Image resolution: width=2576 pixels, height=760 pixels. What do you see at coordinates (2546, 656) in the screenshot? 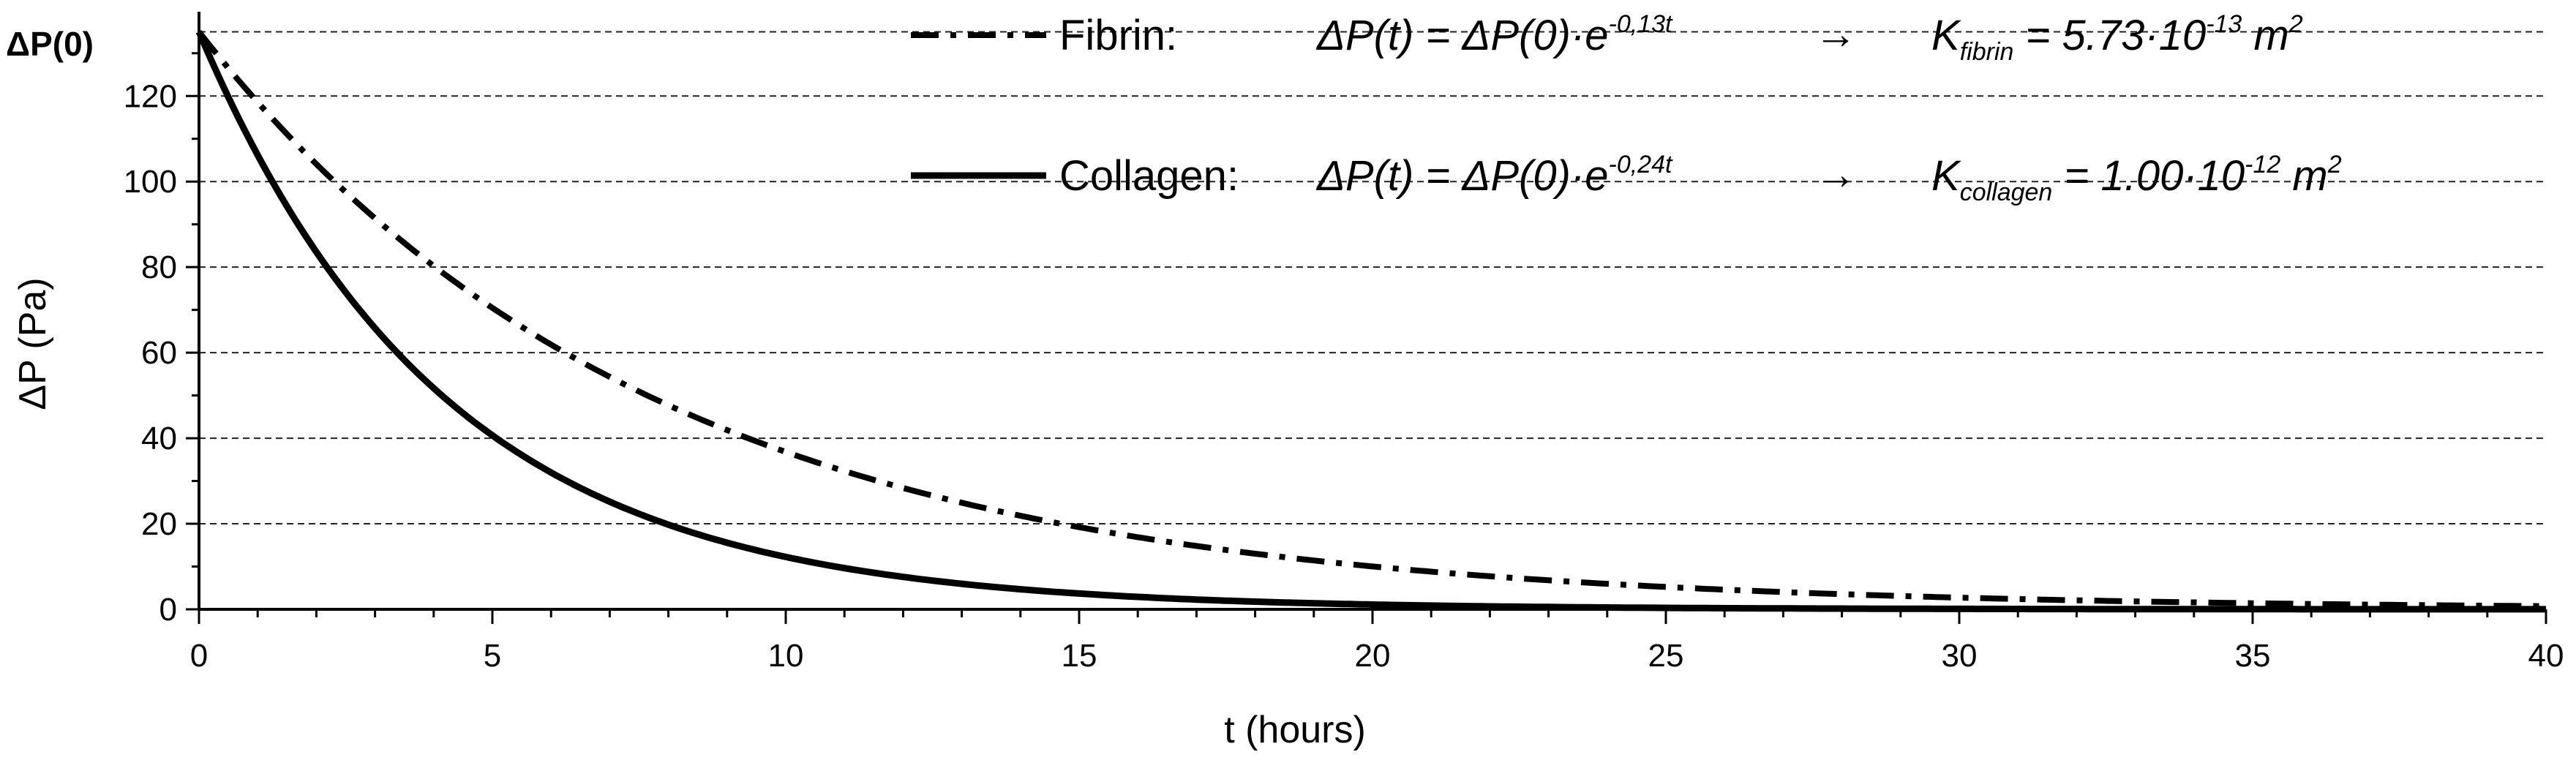
I see `x-tick-label: 40` at bounding box center [2546, 656].